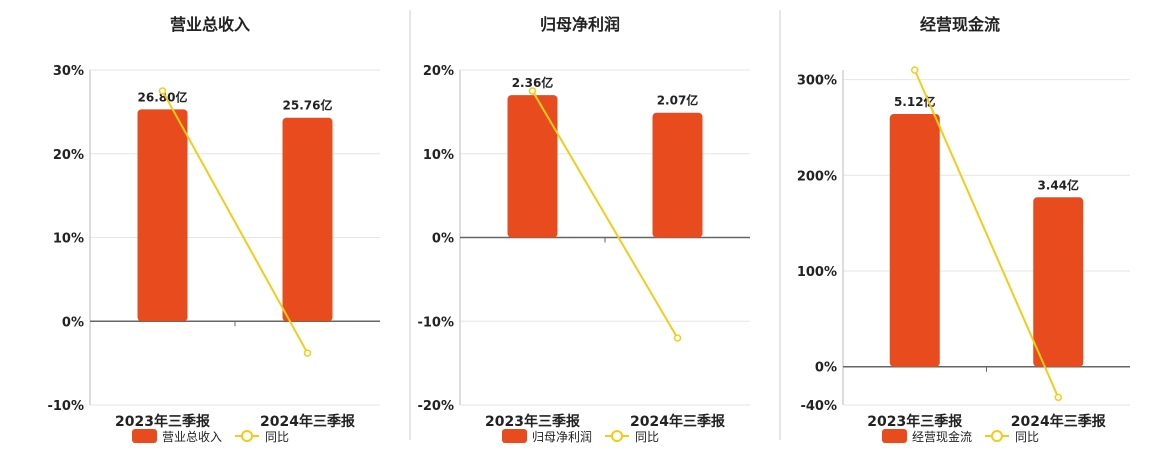  What do you see at coordinates (210, 24) in the screenshot?
I see `chart-title: 营业总收入` at bounding box center [210, 24].